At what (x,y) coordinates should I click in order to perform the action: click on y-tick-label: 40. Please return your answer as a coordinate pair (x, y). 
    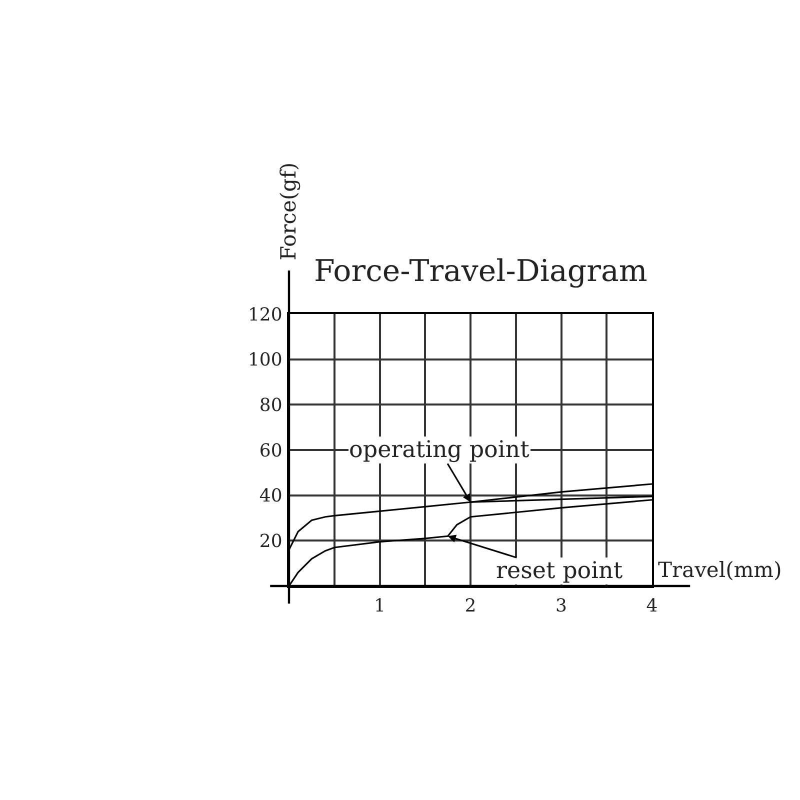
    Looking at the image, I should click on (270, 496).